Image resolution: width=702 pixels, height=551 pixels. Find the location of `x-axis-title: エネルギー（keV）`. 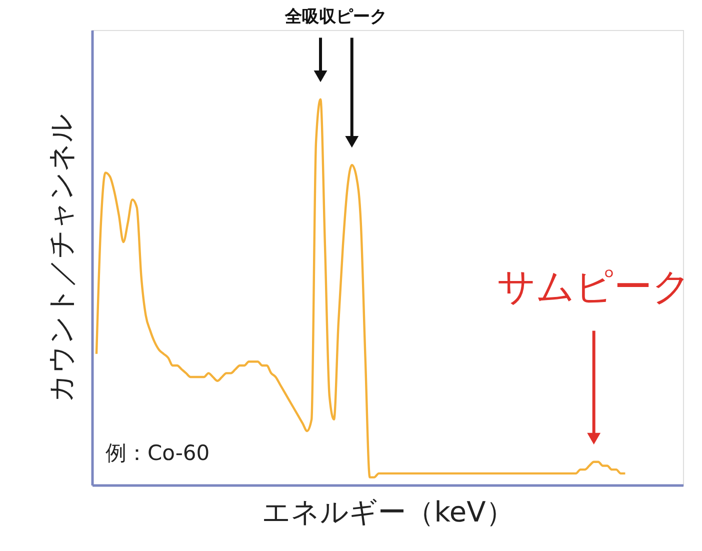

x-axis-title: エネルギー（keV） is located at coordinates (388, 512).